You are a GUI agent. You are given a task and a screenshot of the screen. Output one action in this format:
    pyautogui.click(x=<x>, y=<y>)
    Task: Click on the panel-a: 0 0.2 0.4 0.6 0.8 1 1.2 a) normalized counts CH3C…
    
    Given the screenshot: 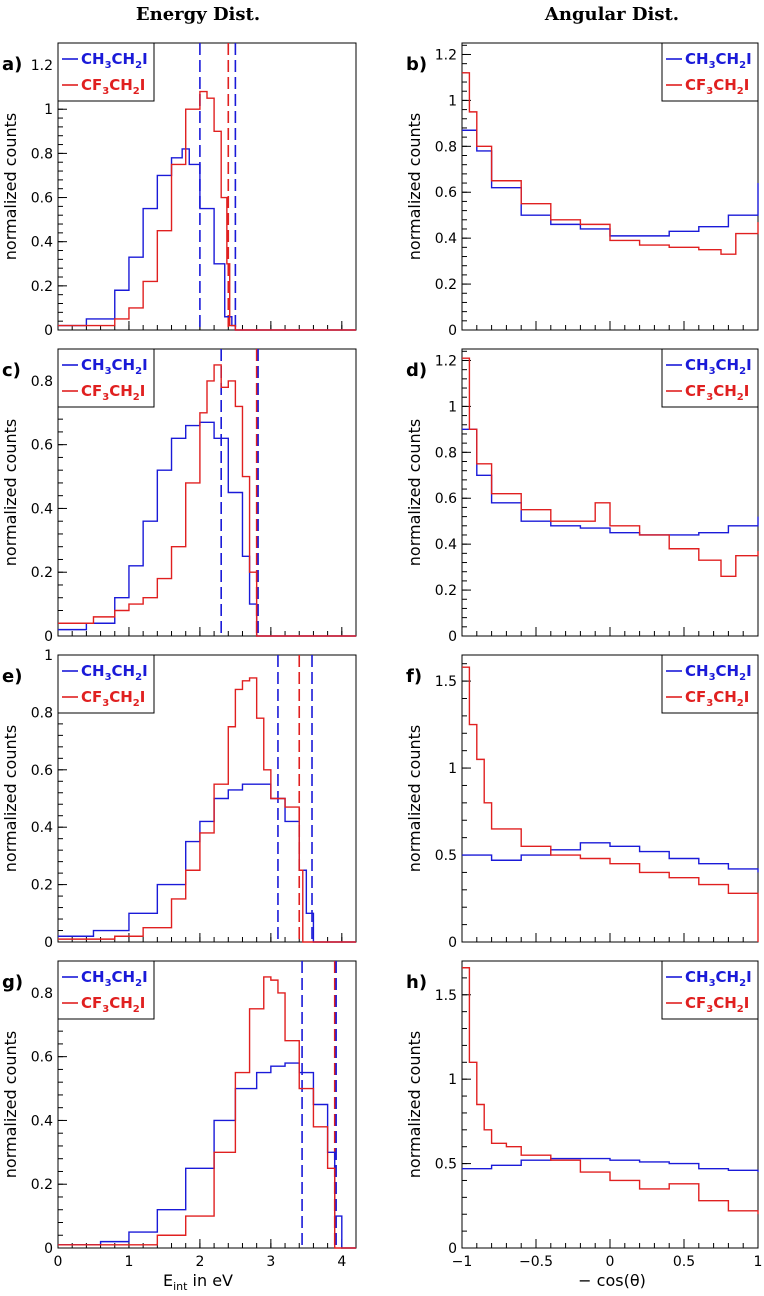 What is the action you would take?
    pyautogui.click(x=179, y=190)
    